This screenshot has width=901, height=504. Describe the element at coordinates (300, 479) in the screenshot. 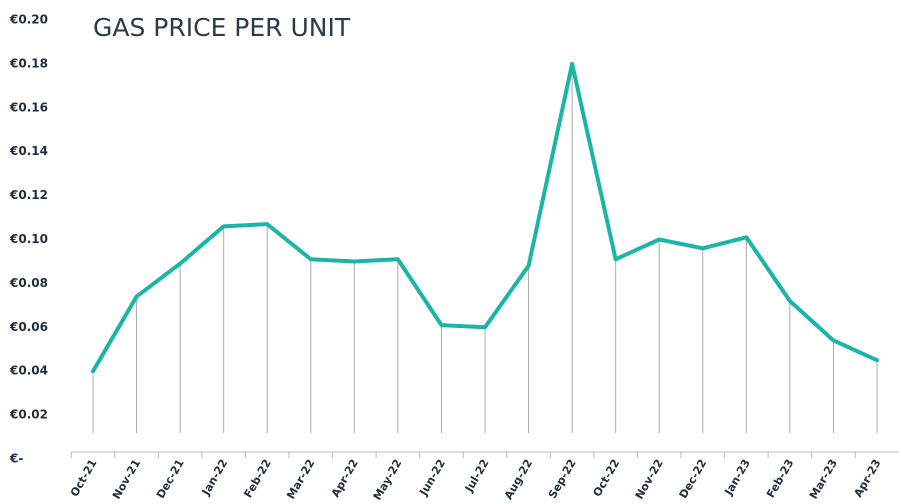

I see `x-tick-label: Mar-22` at that location.